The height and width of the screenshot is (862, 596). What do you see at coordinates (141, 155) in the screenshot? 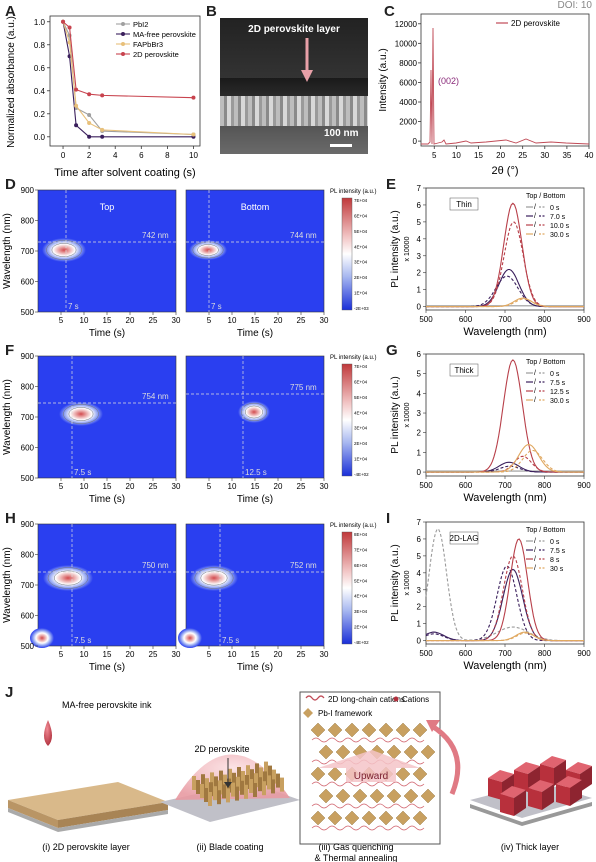
I see `panel-a-xtick: 6` at bounding box center [141, 155].